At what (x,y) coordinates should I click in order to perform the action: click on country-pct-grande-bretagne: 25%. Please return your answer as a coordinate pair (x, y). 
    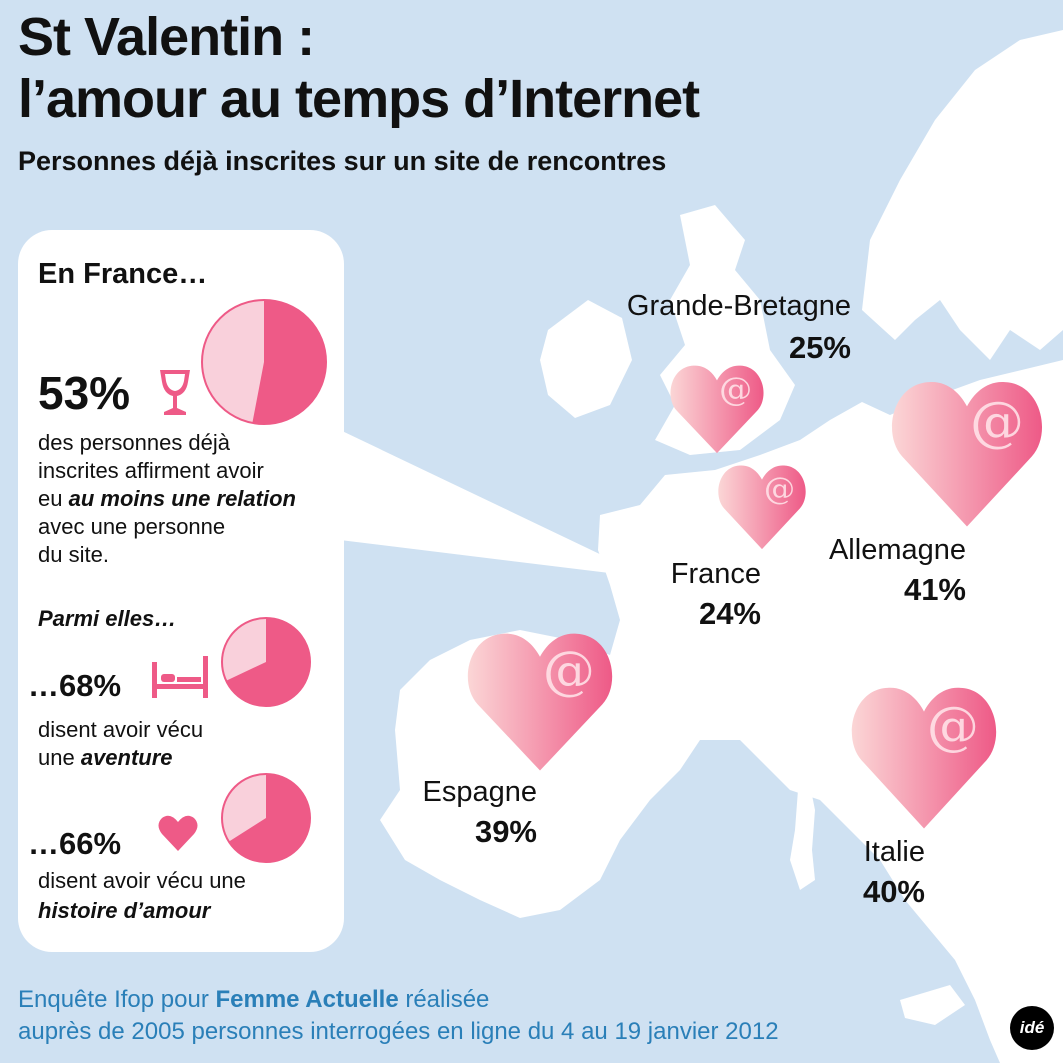
    Looking at the image, I should click on (819, 347).